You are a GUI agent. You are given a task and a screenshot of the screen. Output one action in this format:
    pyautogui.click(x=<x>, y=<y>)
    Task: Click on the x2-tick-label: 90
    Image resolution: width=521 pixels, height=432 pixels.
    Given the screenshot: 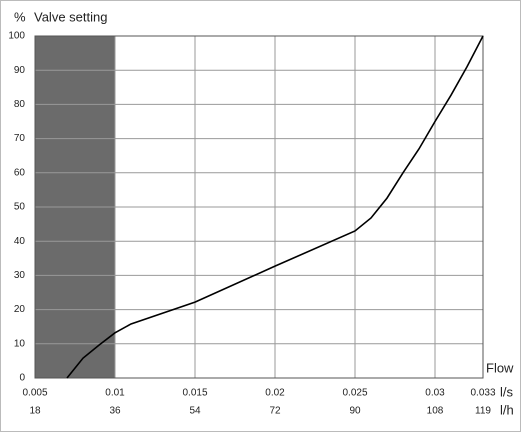 What is the action you would take?
    pyautogui.click(x=355, y=411)
    